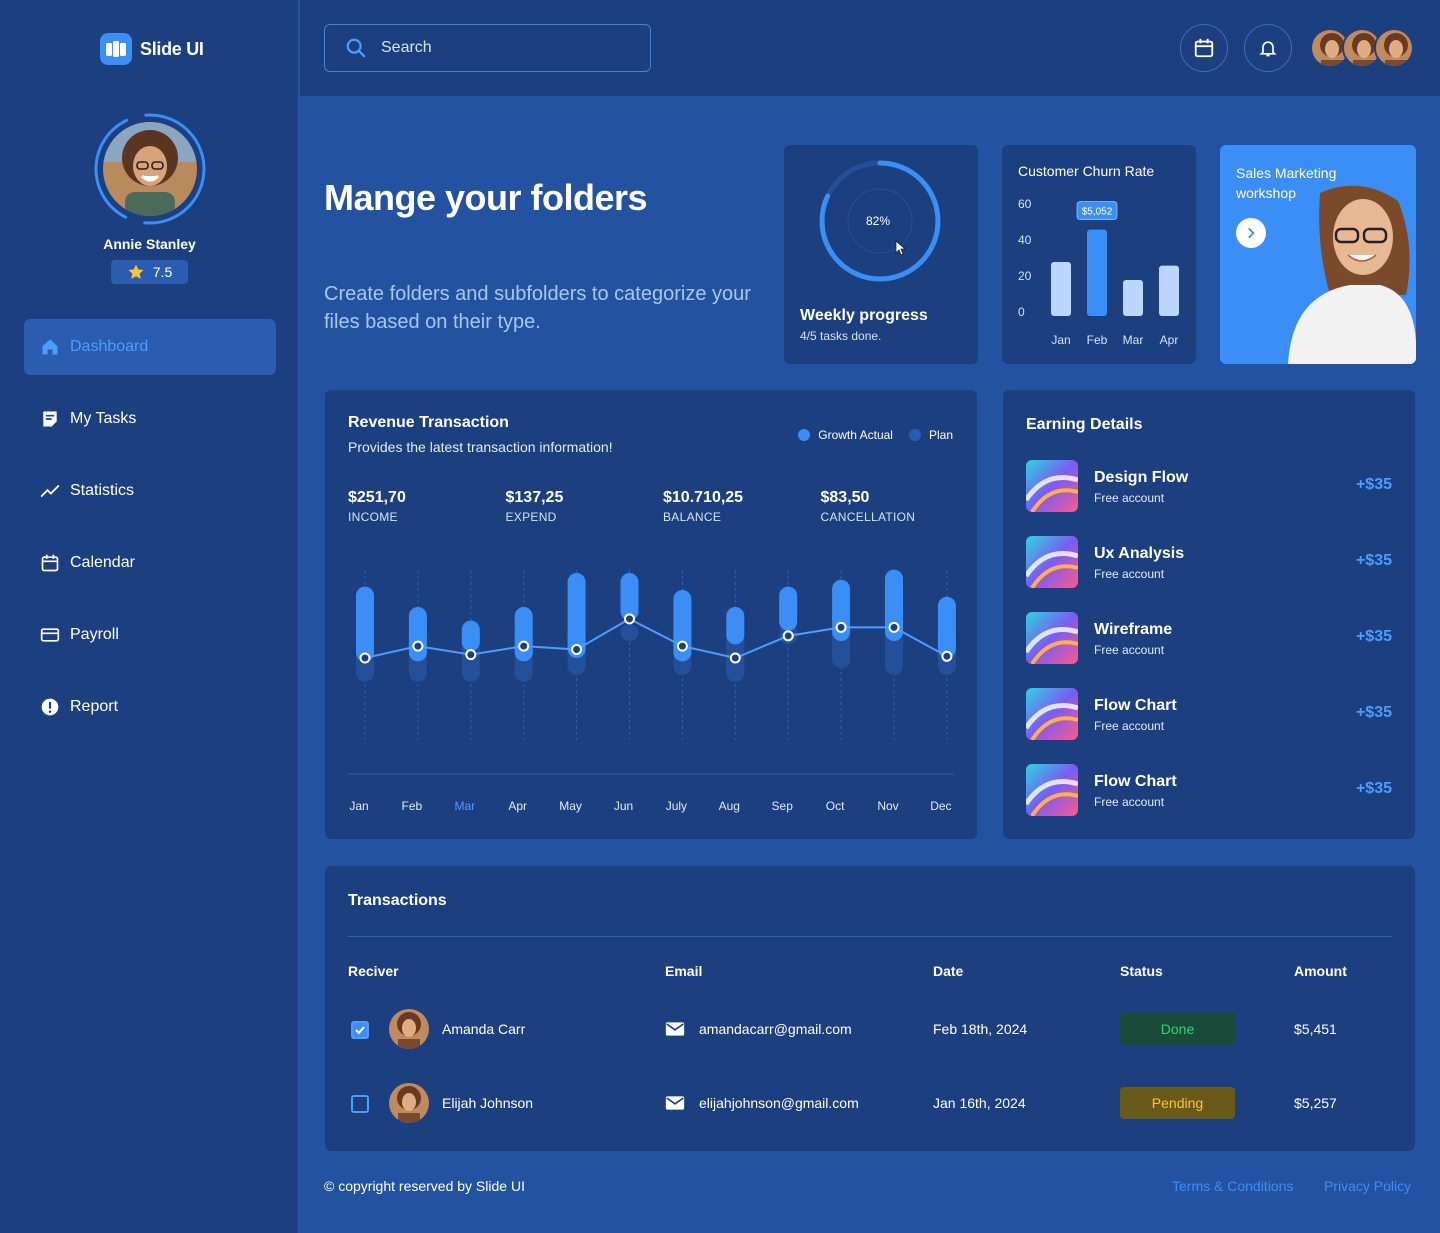  Describe the element at coordinates (1097, 210) in the screenshot. I see `churn-tooltip` at that location.